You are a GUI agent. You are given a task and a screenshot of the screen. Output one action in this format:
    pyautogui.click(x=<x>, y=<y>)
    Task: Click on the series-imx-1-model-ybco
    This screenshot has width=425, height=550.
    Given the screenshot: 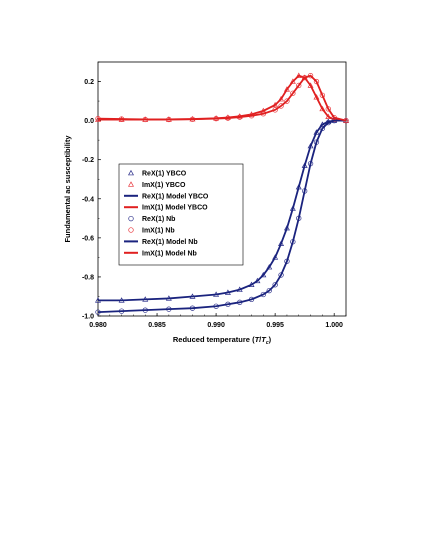 What is the action you would take?
    pyautogui.click(x=222, y=98)
    